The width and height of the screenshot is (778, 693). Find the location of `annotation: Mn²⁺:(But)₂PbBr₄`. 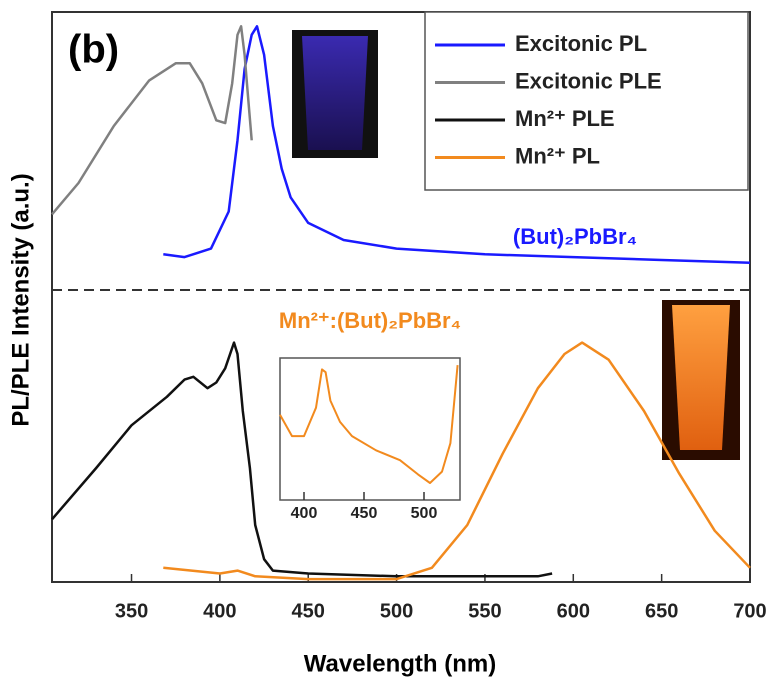

annotation: Mn²⁺:(But)₂PbBr₄ is located at coordinates (370, 320).